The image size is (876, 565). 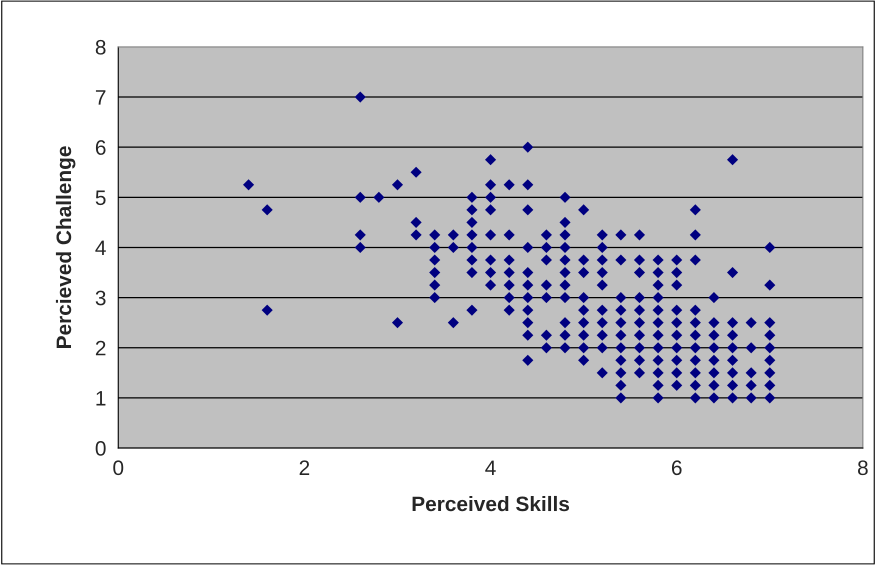 What do you see at coordinates (118, 468) in the screenshot?
I see `x-tick-label: 0` at bounding box center [118, 468].